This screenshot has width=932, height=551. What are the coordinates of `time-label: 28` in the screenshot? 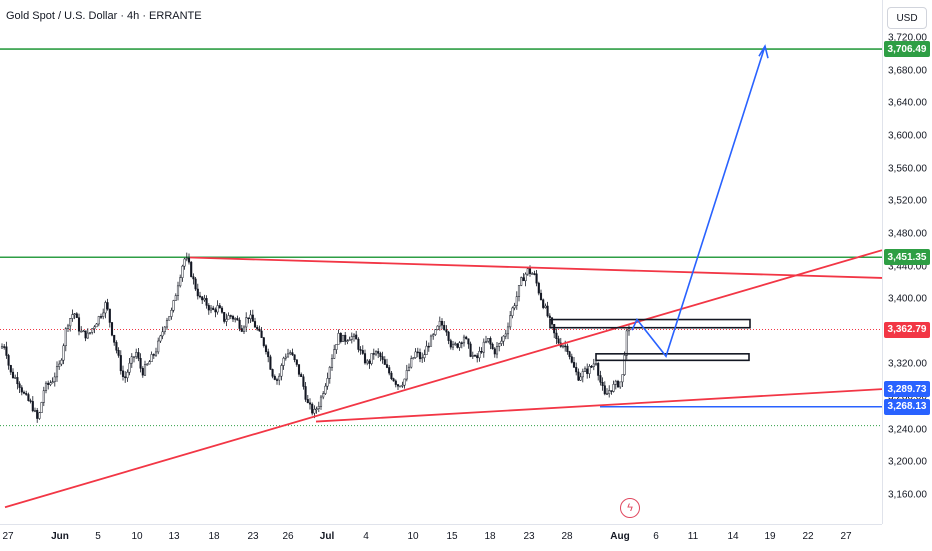 It's located at (567, 536).